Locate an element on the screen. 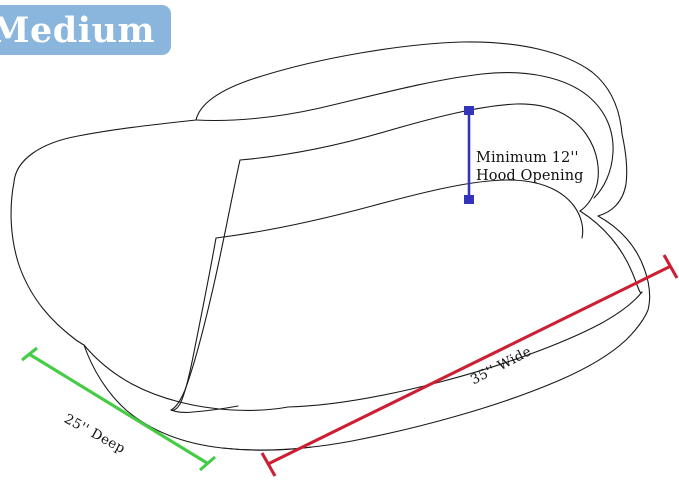 This screenshot has width=679, height=480. size-badge: Medium is located at coordinates (85, 30).